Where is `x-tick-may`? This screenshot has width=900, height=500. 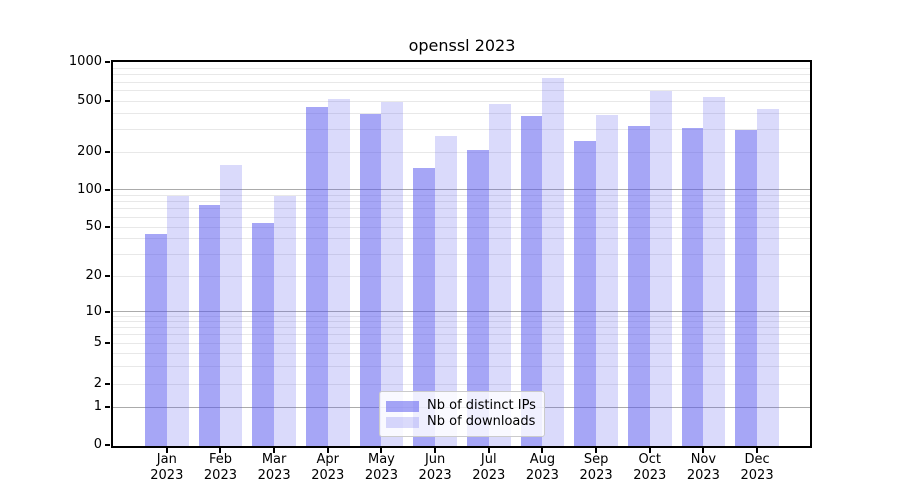
x-tick-may is located at coordinates (381, 450).